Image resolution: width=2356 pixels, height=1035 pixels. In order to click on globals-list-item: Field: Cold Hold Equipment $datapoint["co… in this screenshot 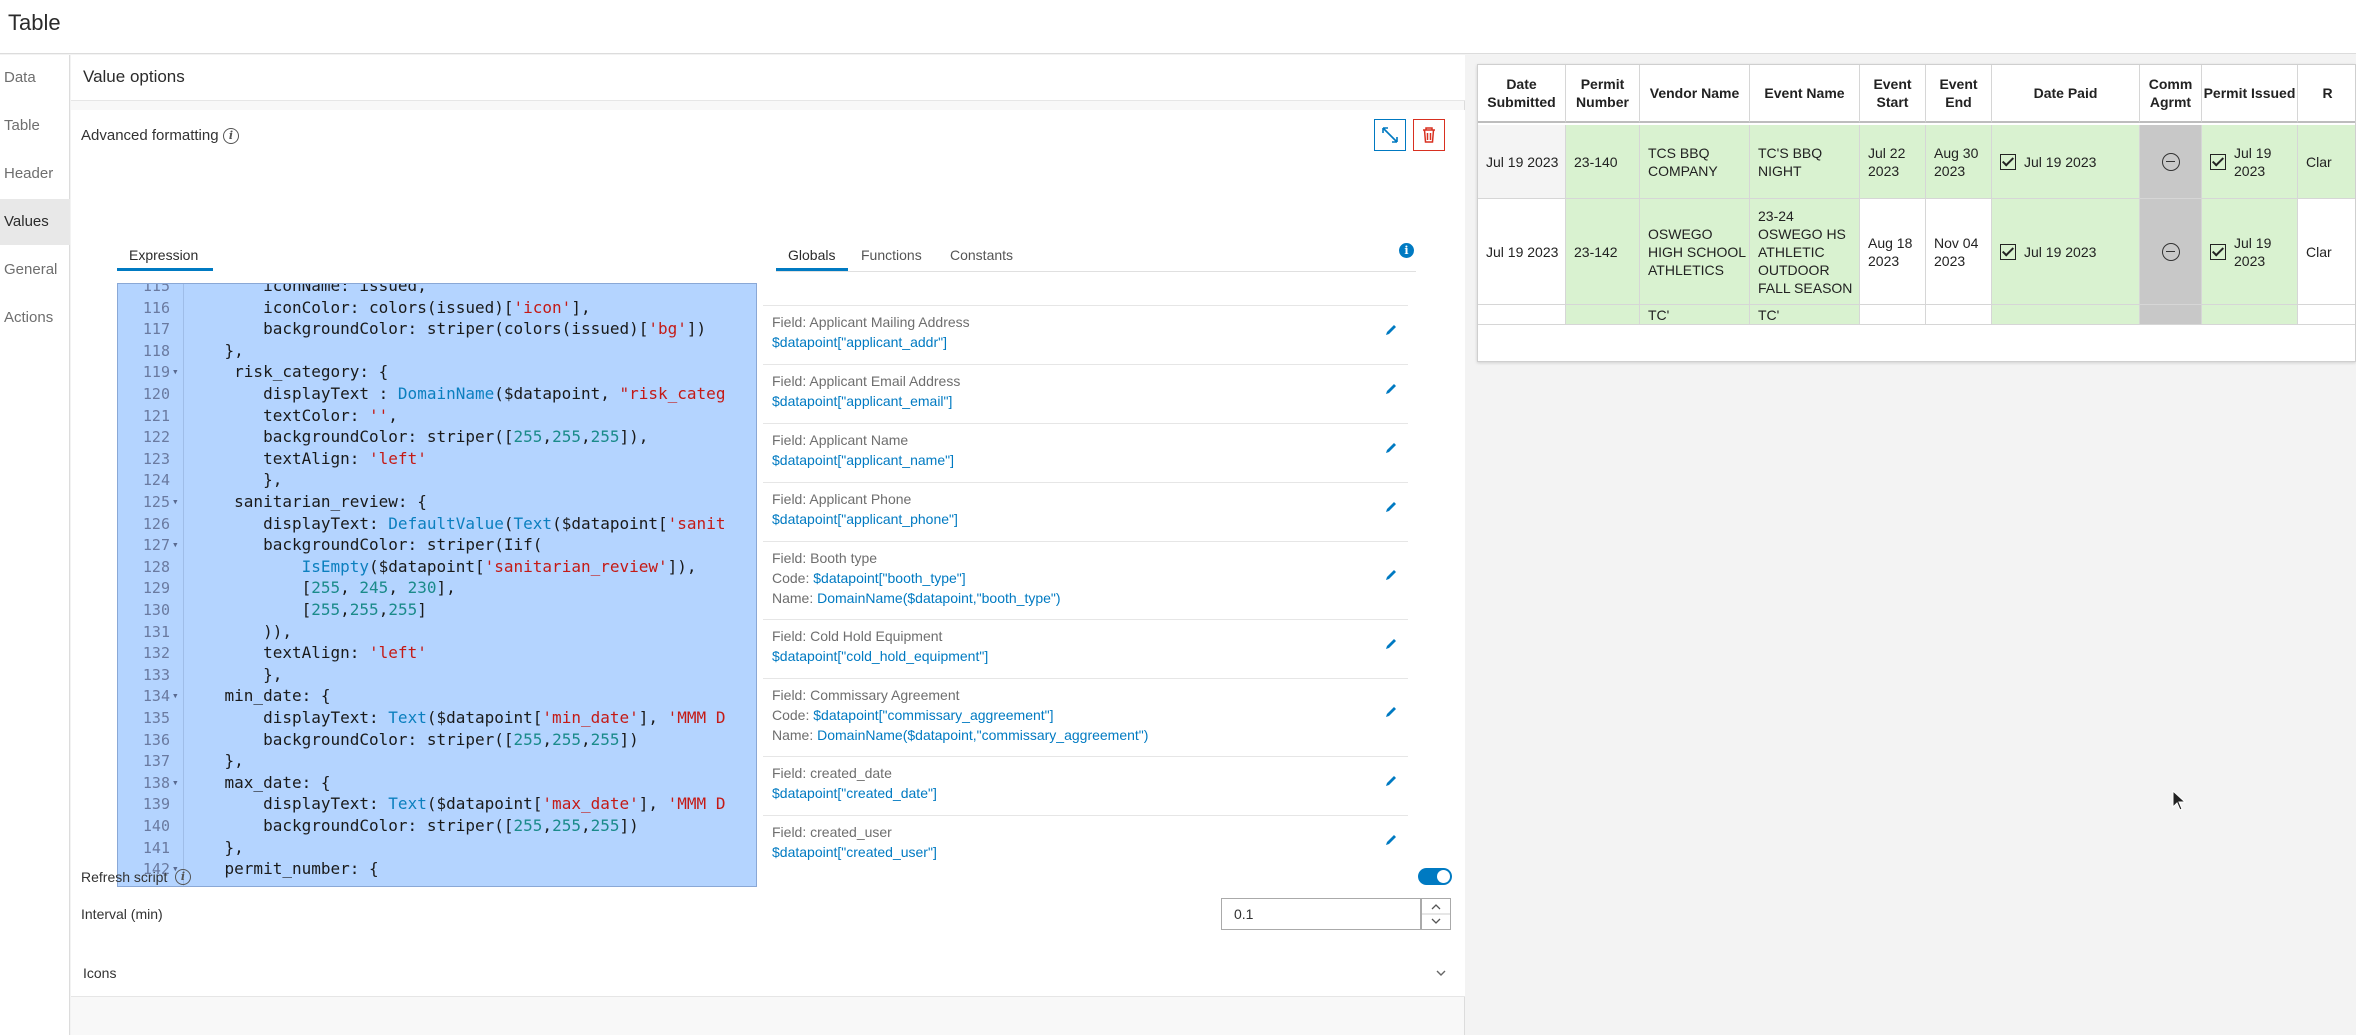, I will do `click(1085, 642)`.